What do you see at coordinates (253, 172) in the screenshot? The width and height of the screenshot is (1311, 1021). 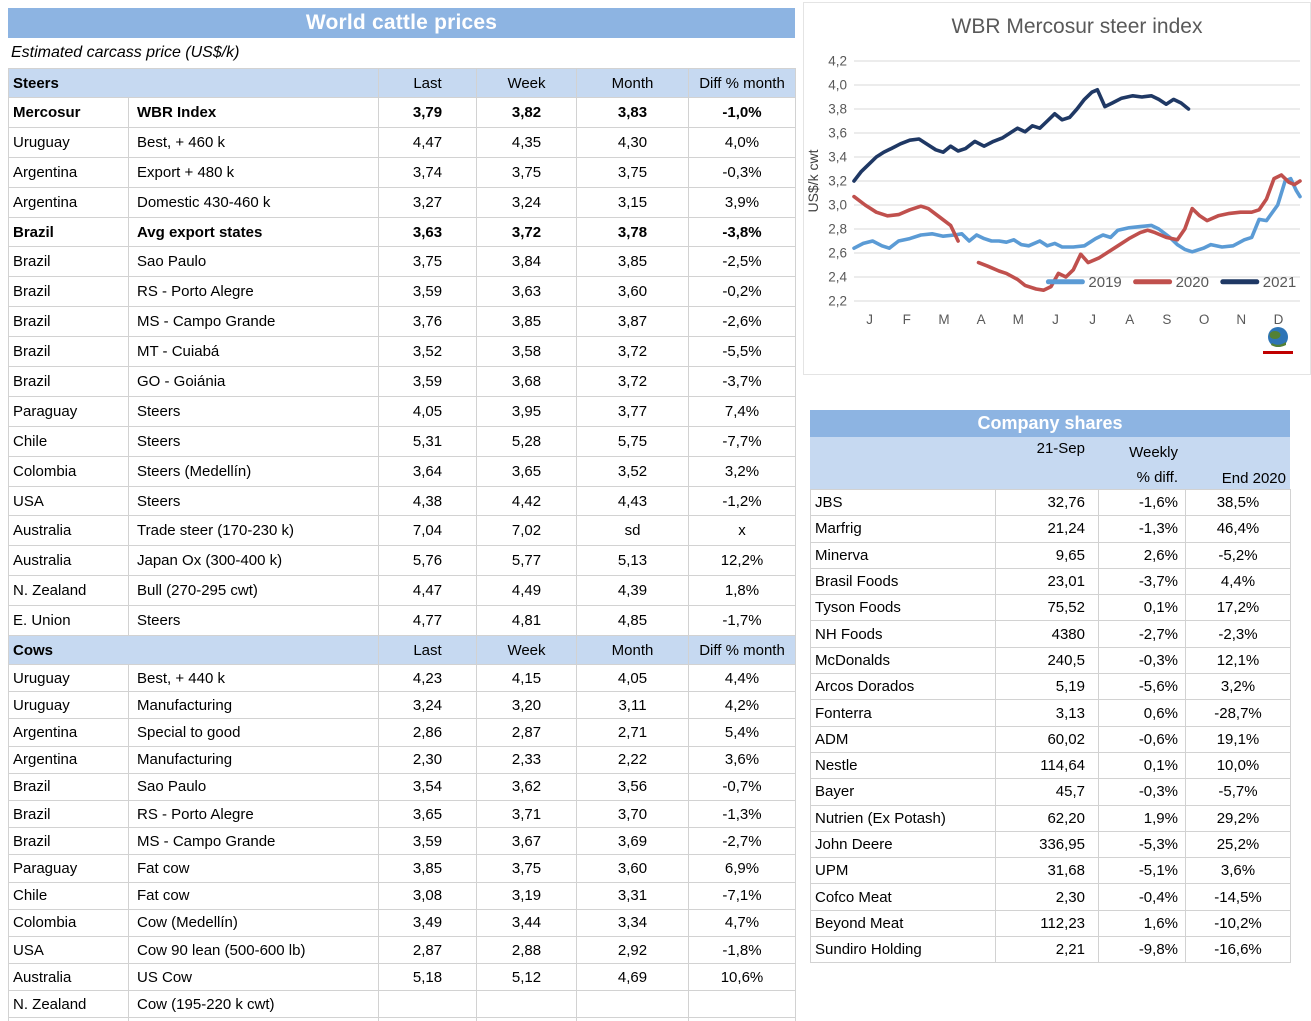 I see `description-cell: Export + 480 k` at bounding box center [253, 172].